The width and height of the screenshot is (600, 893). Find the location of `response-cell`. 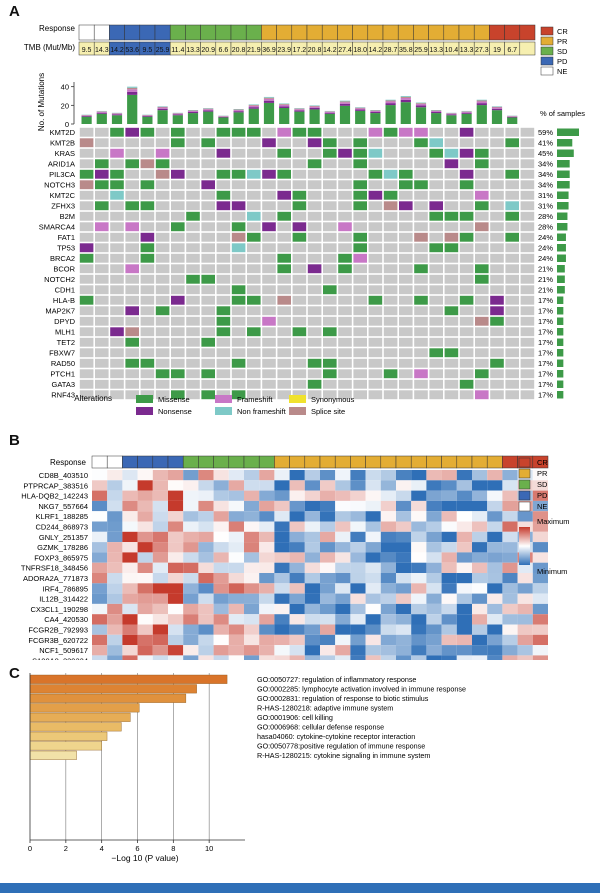

response-cell is located at coordinates (253, 32).